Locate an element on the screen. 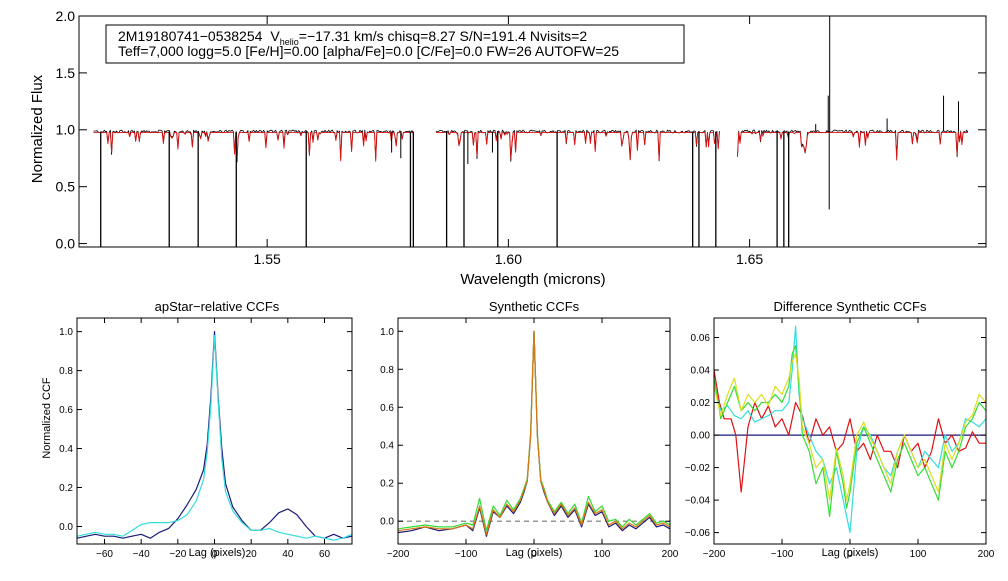  ccf-series-red is located at coordinates (849, 431).